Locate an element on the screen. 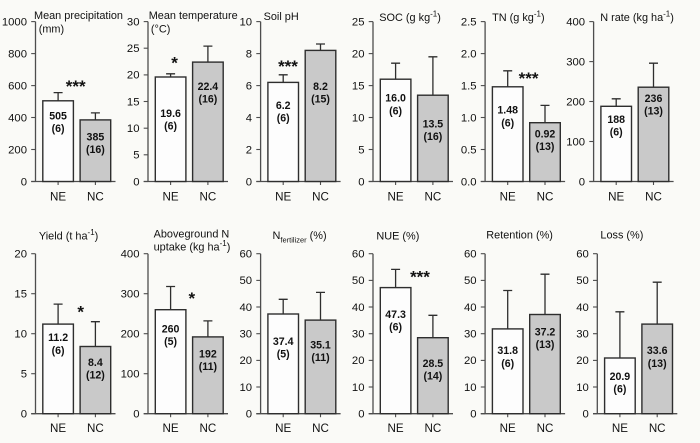  svg-text: 0.0 is located at coordinates (469, 182).